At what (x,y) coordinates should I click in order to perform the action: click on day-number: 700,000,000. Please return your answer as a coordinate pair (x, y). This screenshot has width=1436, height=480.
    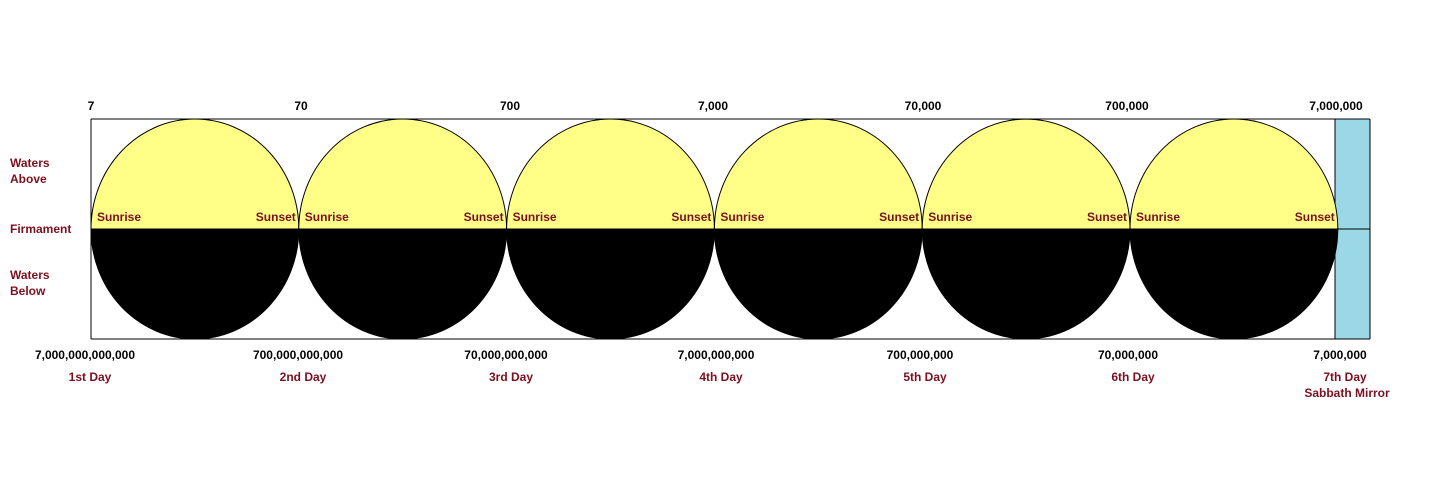
    Looking at the image, I should click on (920, 355).